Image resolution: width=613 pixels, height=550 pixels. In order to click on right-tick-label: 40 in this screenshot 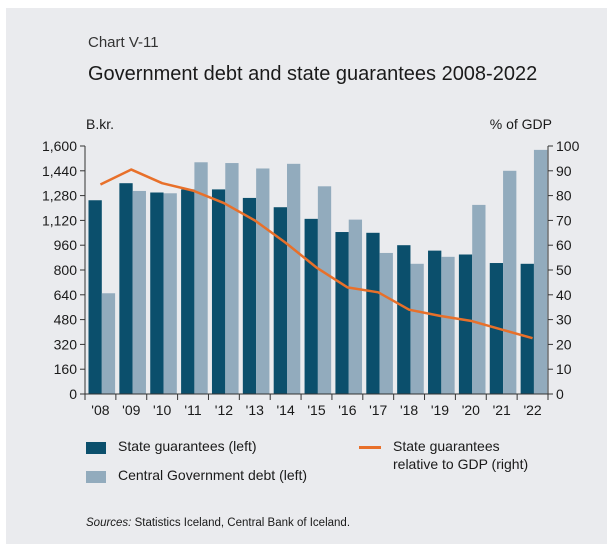, I will do `click(564, 295)`.